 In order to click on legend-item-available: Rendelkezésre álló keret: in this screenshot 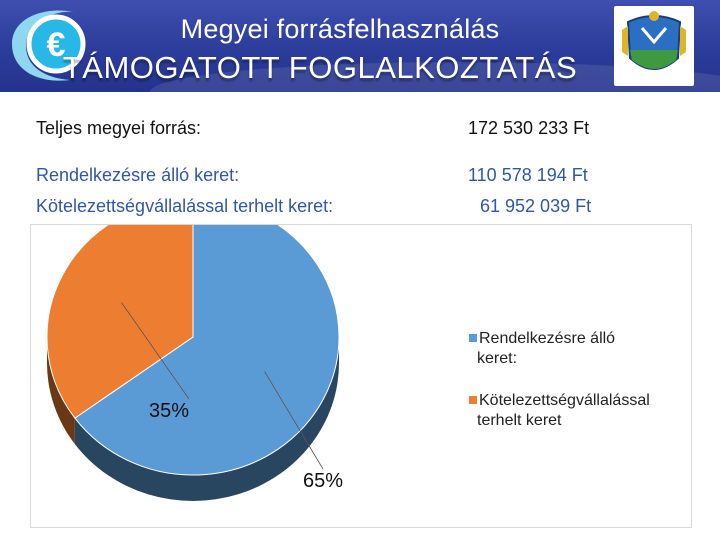, I will do `click(542, 349)`.